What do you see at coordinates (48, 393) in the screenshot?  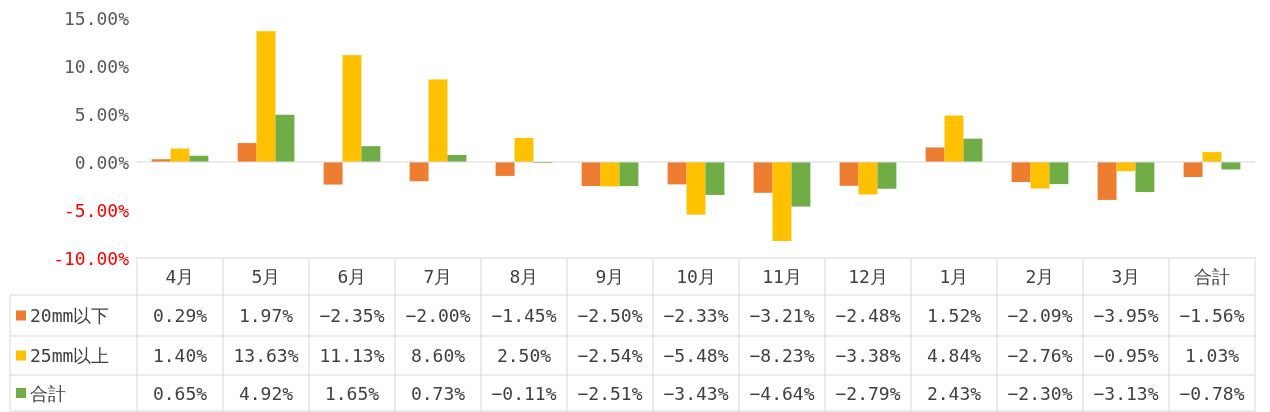 I see `legend-label: 合計` at bounding box center [48, 393].